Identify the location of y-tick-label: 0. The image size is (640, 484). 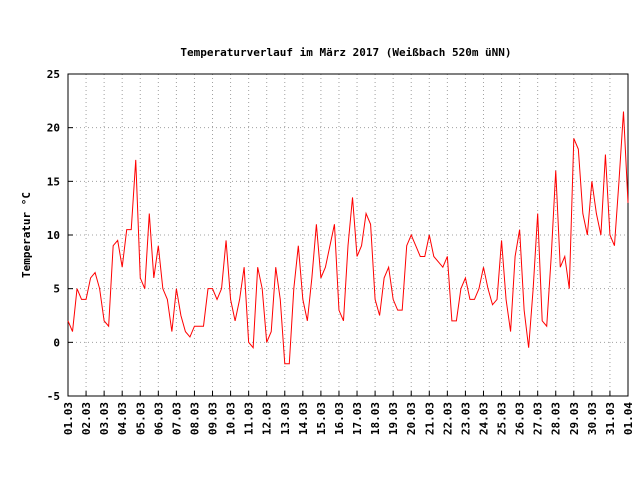
(56, 342).